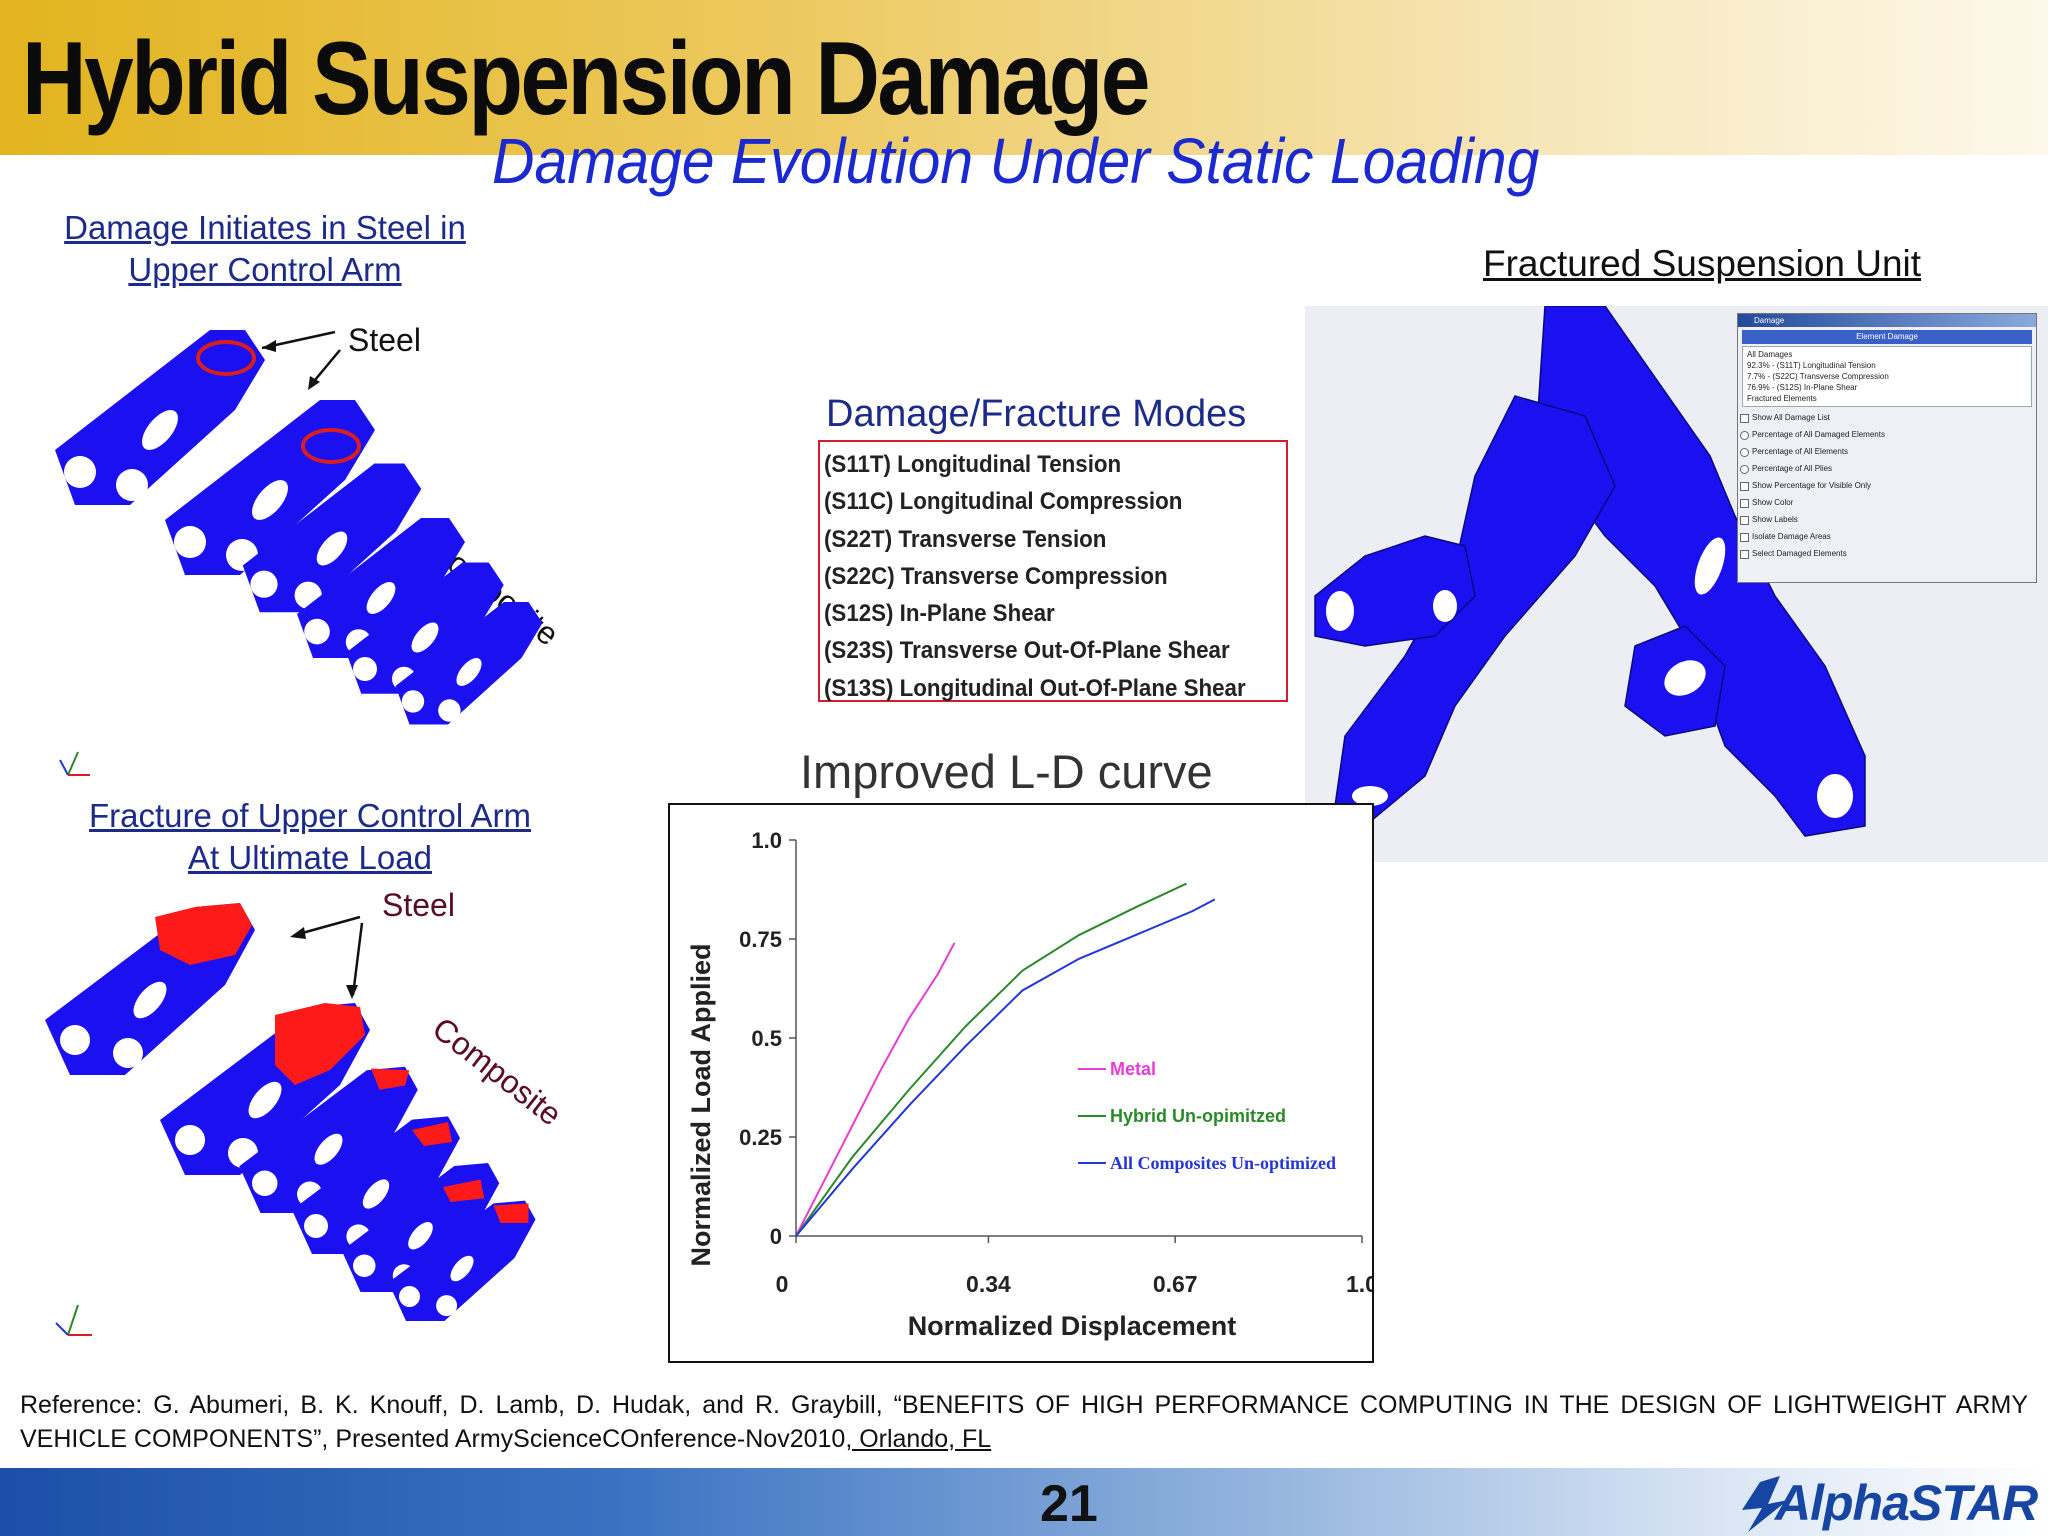 The height and width of the screenshot is (1536, 2048). What do you see at coordinates (74, 763) in the screenshot?
I see `axis-triad-top` at bounding box center [74, 763].